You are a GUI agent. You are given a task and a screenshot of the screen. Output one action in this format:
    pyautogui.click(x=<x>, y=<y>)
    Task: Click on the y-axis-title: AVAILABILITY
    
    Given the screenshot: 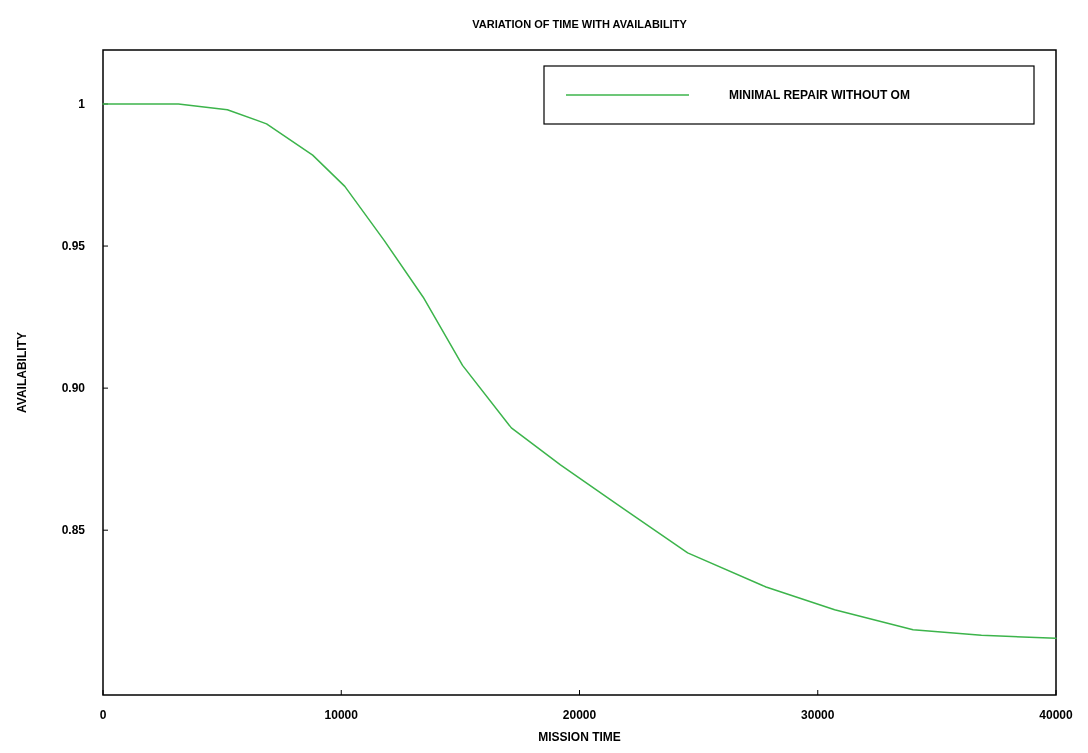 What is the action you would take?
    pyautogui.click(x=22, y=372)
    